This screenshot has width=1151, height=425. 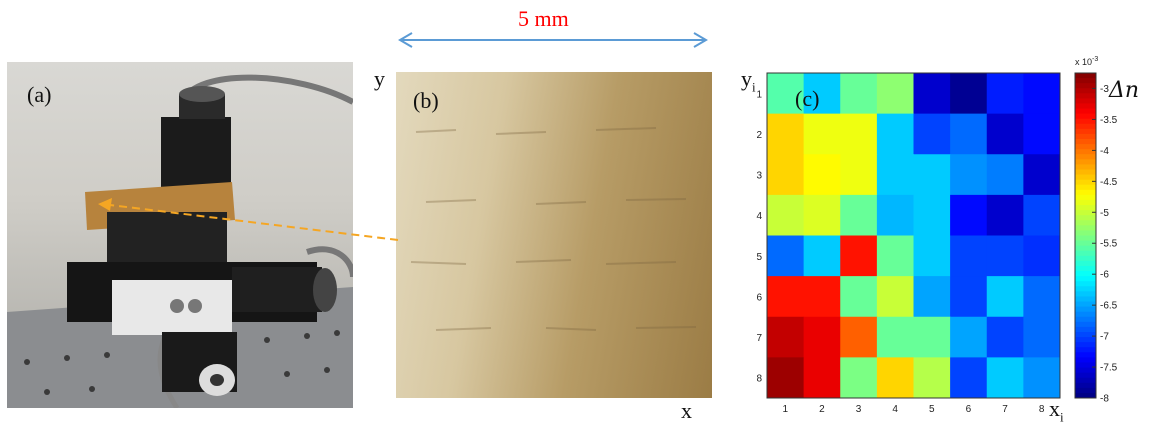 What do you see at coordinates (1104, 337) in the screenshot?
I see `colorbar-tick-label: -7` at bounding box center [1104, 337].